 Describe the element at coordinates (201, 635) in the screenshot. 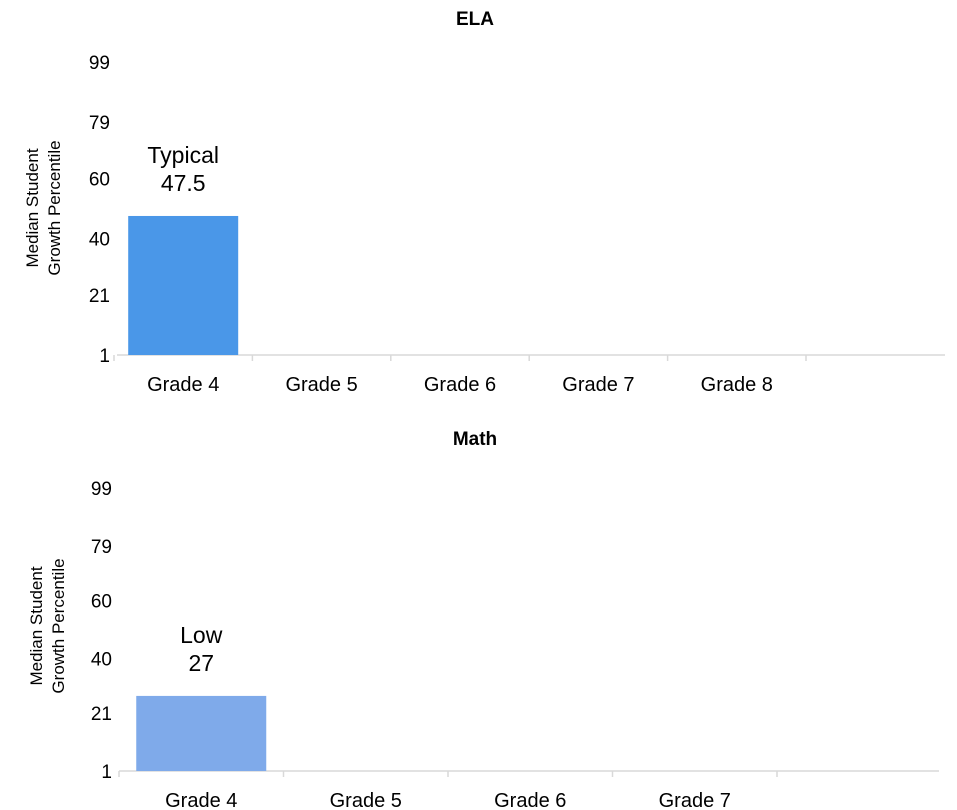

I see `bar-category-label: Low` at that location.